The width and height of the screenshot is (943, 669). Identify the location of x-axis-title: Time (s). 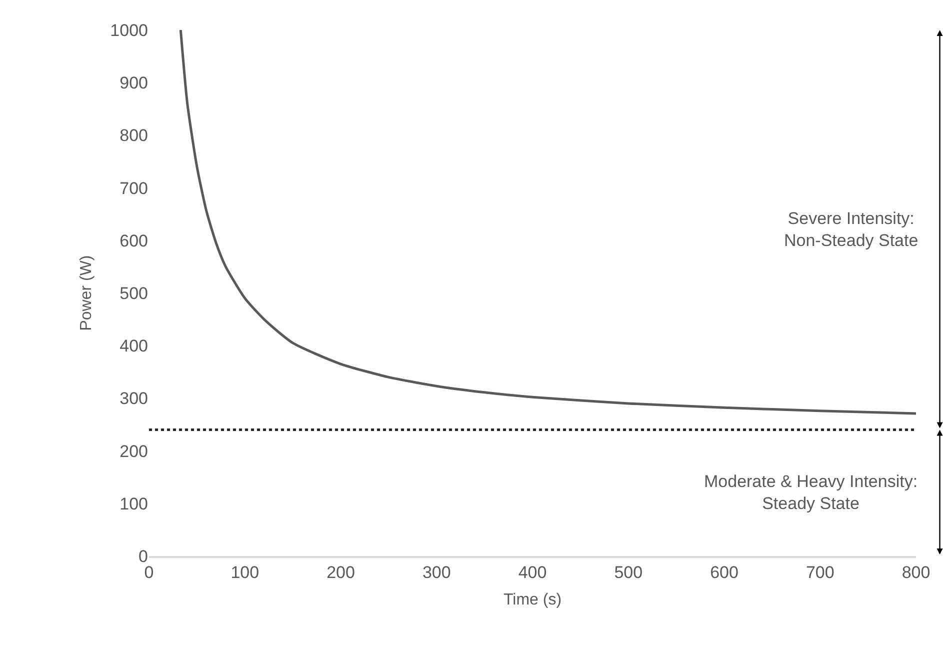
(532, 599).